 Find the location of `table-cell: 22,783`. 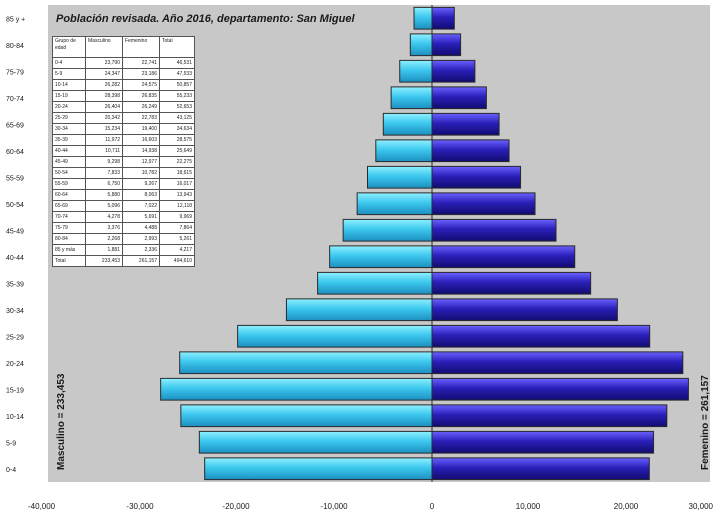

table-cell: 22,783 is located at coordinates (141, 118).